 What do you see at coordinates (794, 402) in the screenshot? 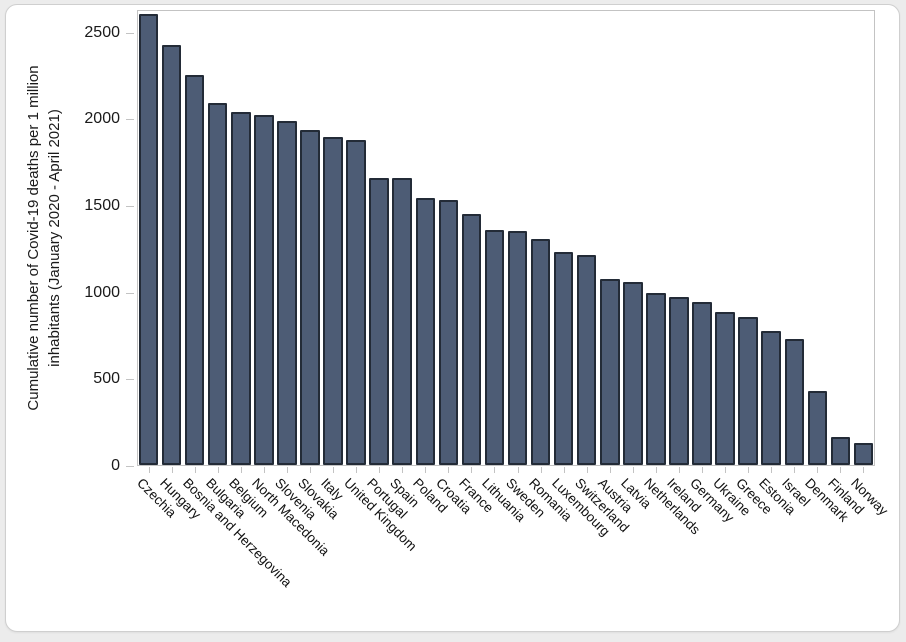
I see `bar-israel` at bounding box center [794, 402].